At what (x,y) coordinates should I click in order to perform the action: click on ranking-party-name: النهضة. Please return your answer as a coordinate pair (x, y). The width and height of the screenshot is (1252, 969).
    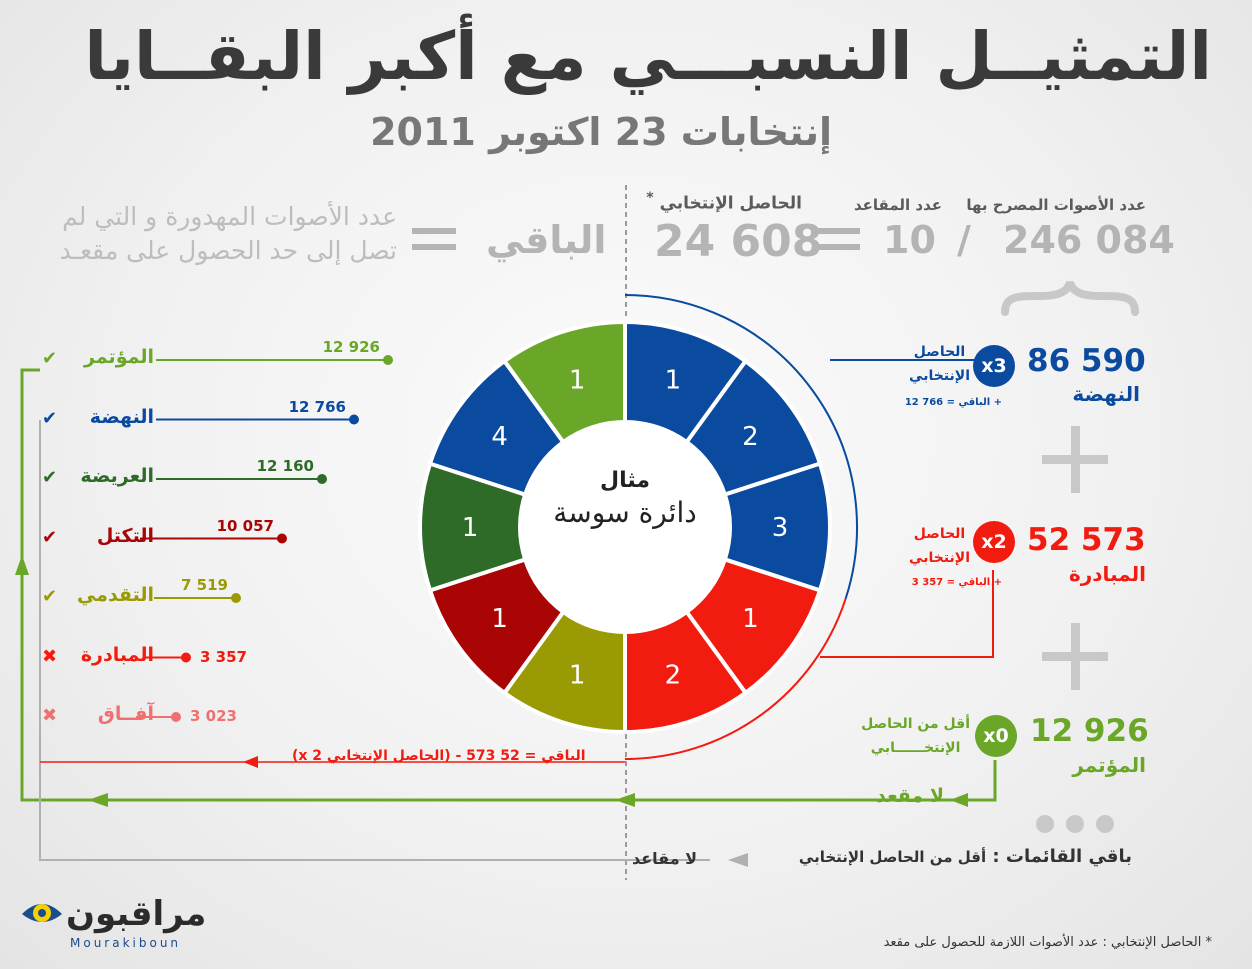
    Looking at the image, I should click on (121, 416).